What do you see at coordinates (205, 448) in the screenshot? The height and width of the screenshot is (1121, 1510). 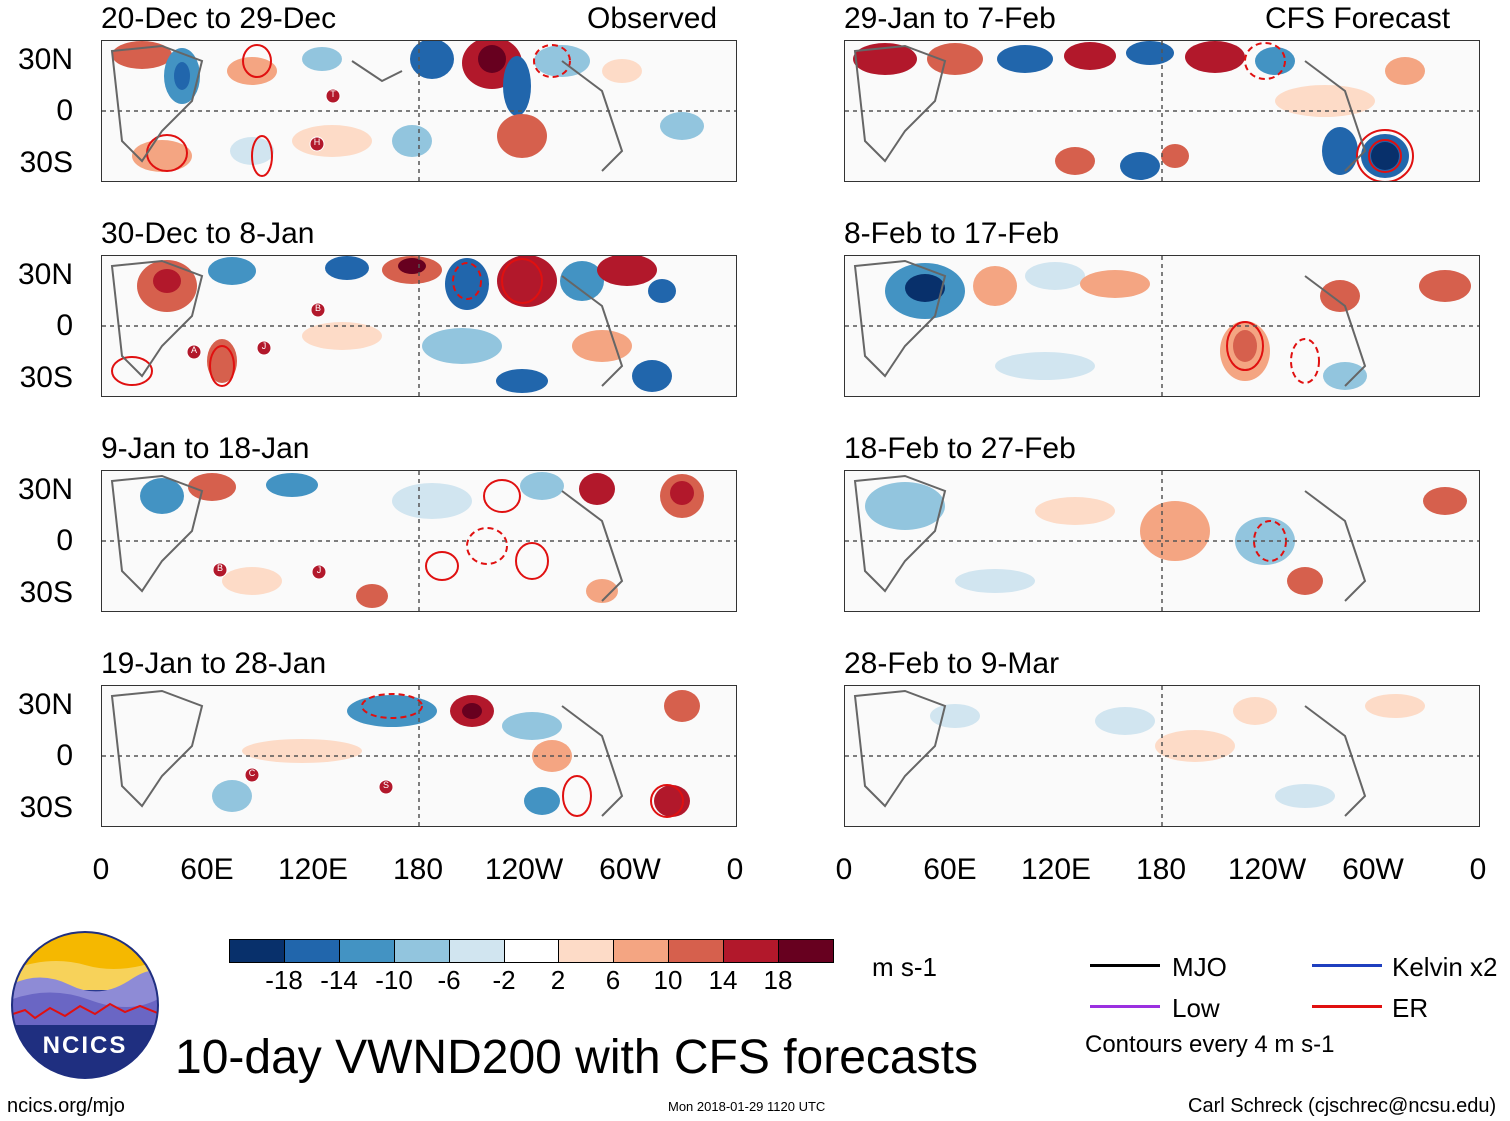 I see `panel-title-3: 9-Jan to 18-Jan` at bounding box center [205, 448].